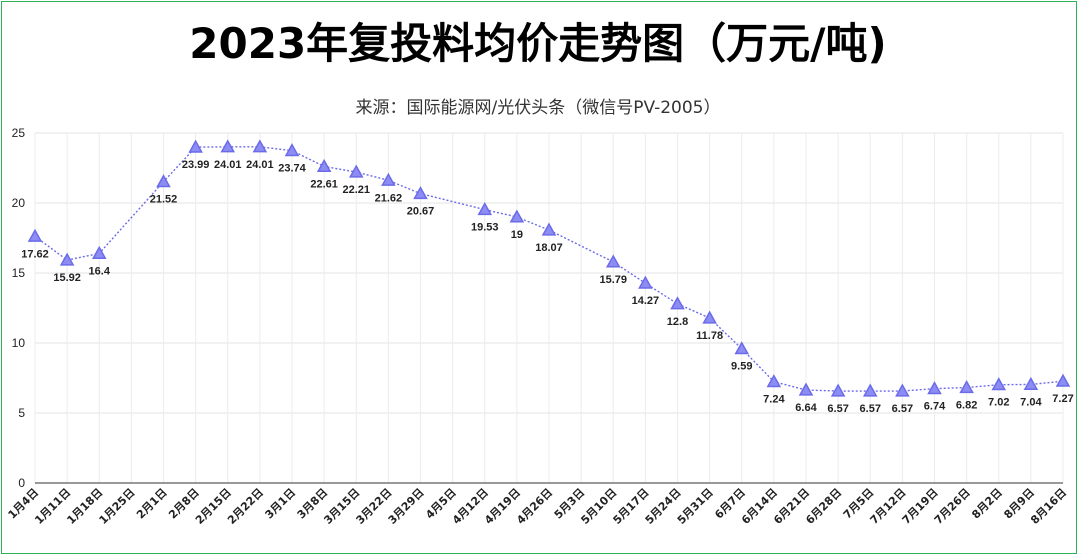  Describe the element at coordinates (966, 406) in the screenshot. I see `data-label: 6.82` at that location.